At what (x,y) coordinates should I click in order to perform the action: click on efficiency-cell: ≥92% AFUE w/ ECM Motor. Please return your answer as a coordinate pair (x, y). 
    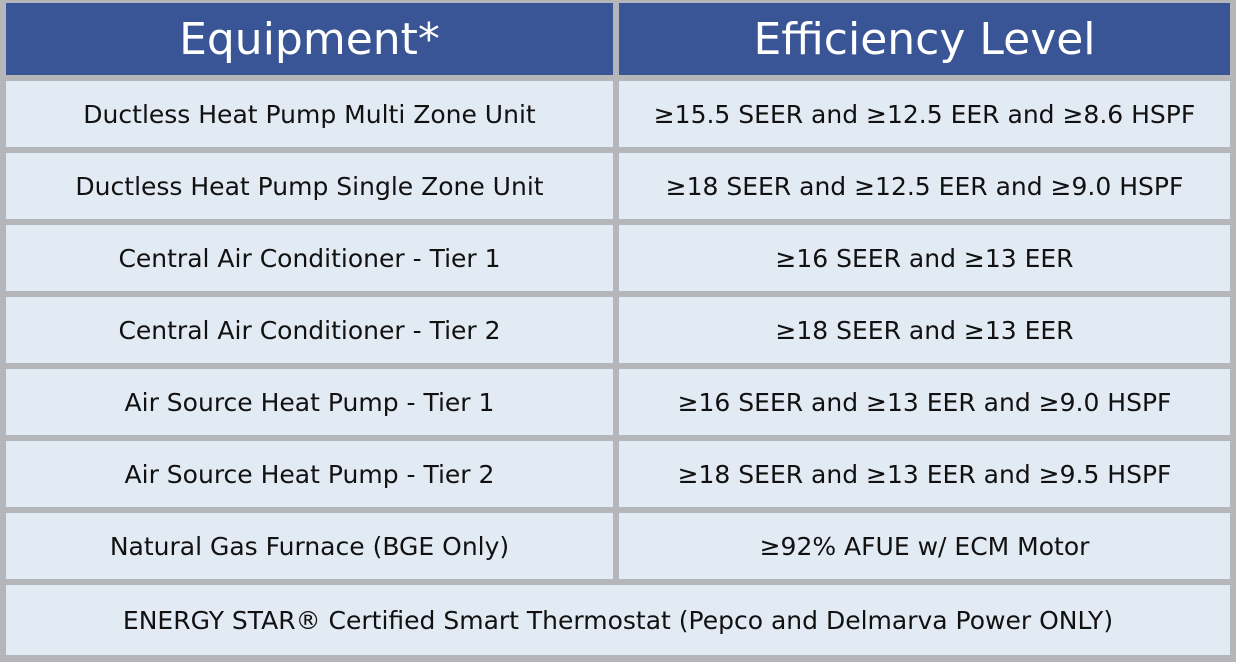
    Looking at the image, I should click on (924, 546).